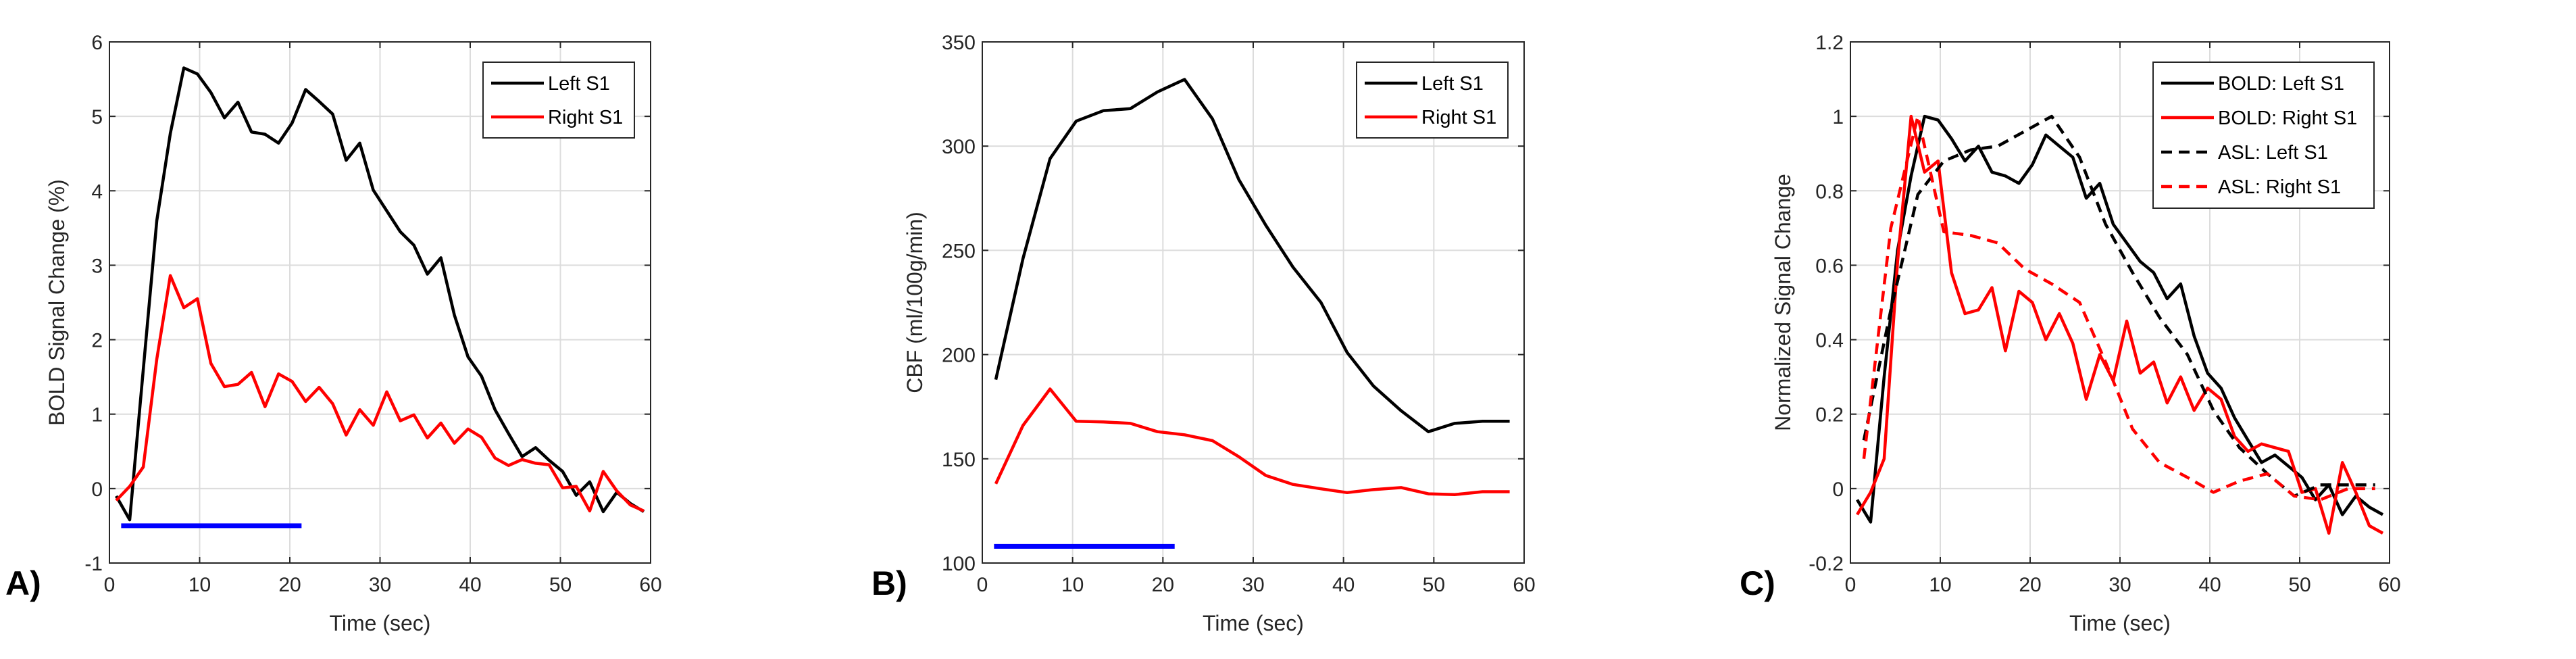 The image size is (2576, 659). Describe the element at coordinates (1826, 564) in the screenshot. I see `y-tick-label: -0.2` at that location.